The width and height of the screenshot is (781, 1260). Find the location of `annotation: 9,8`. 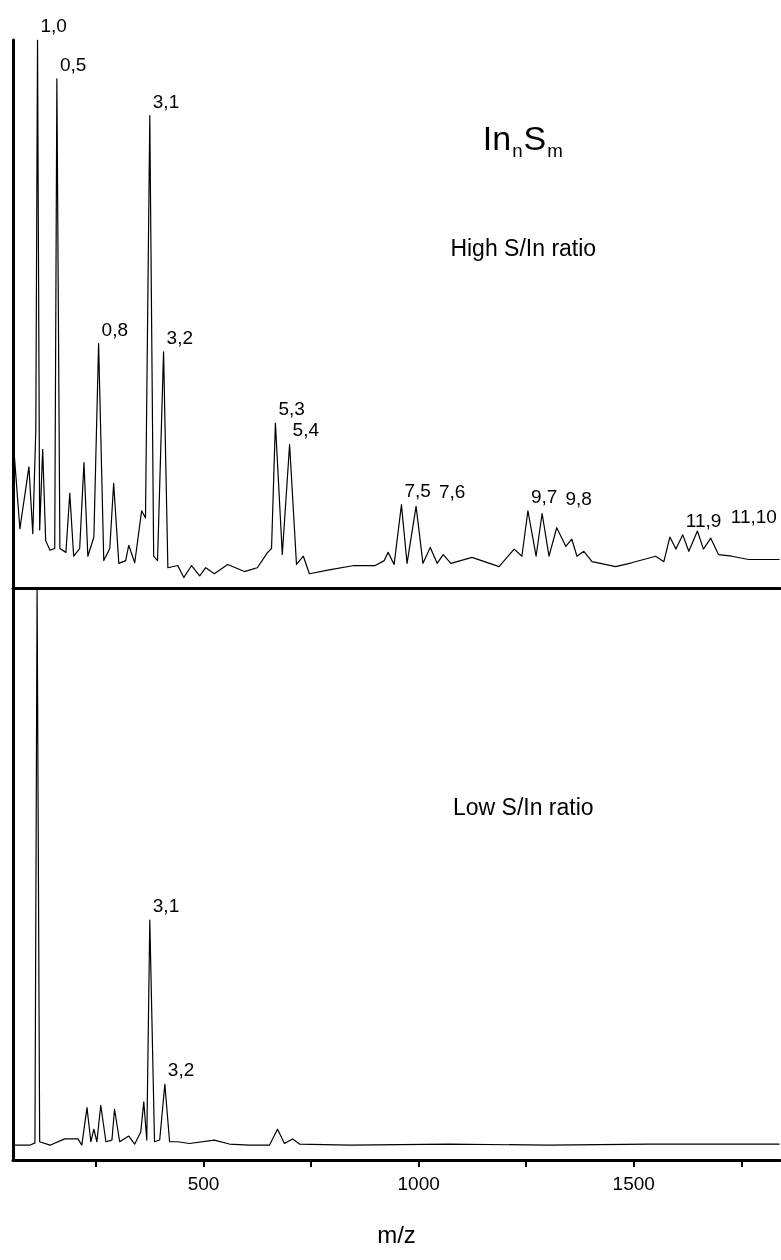

annotation: 9,8 is located at coordinates (578, 499).